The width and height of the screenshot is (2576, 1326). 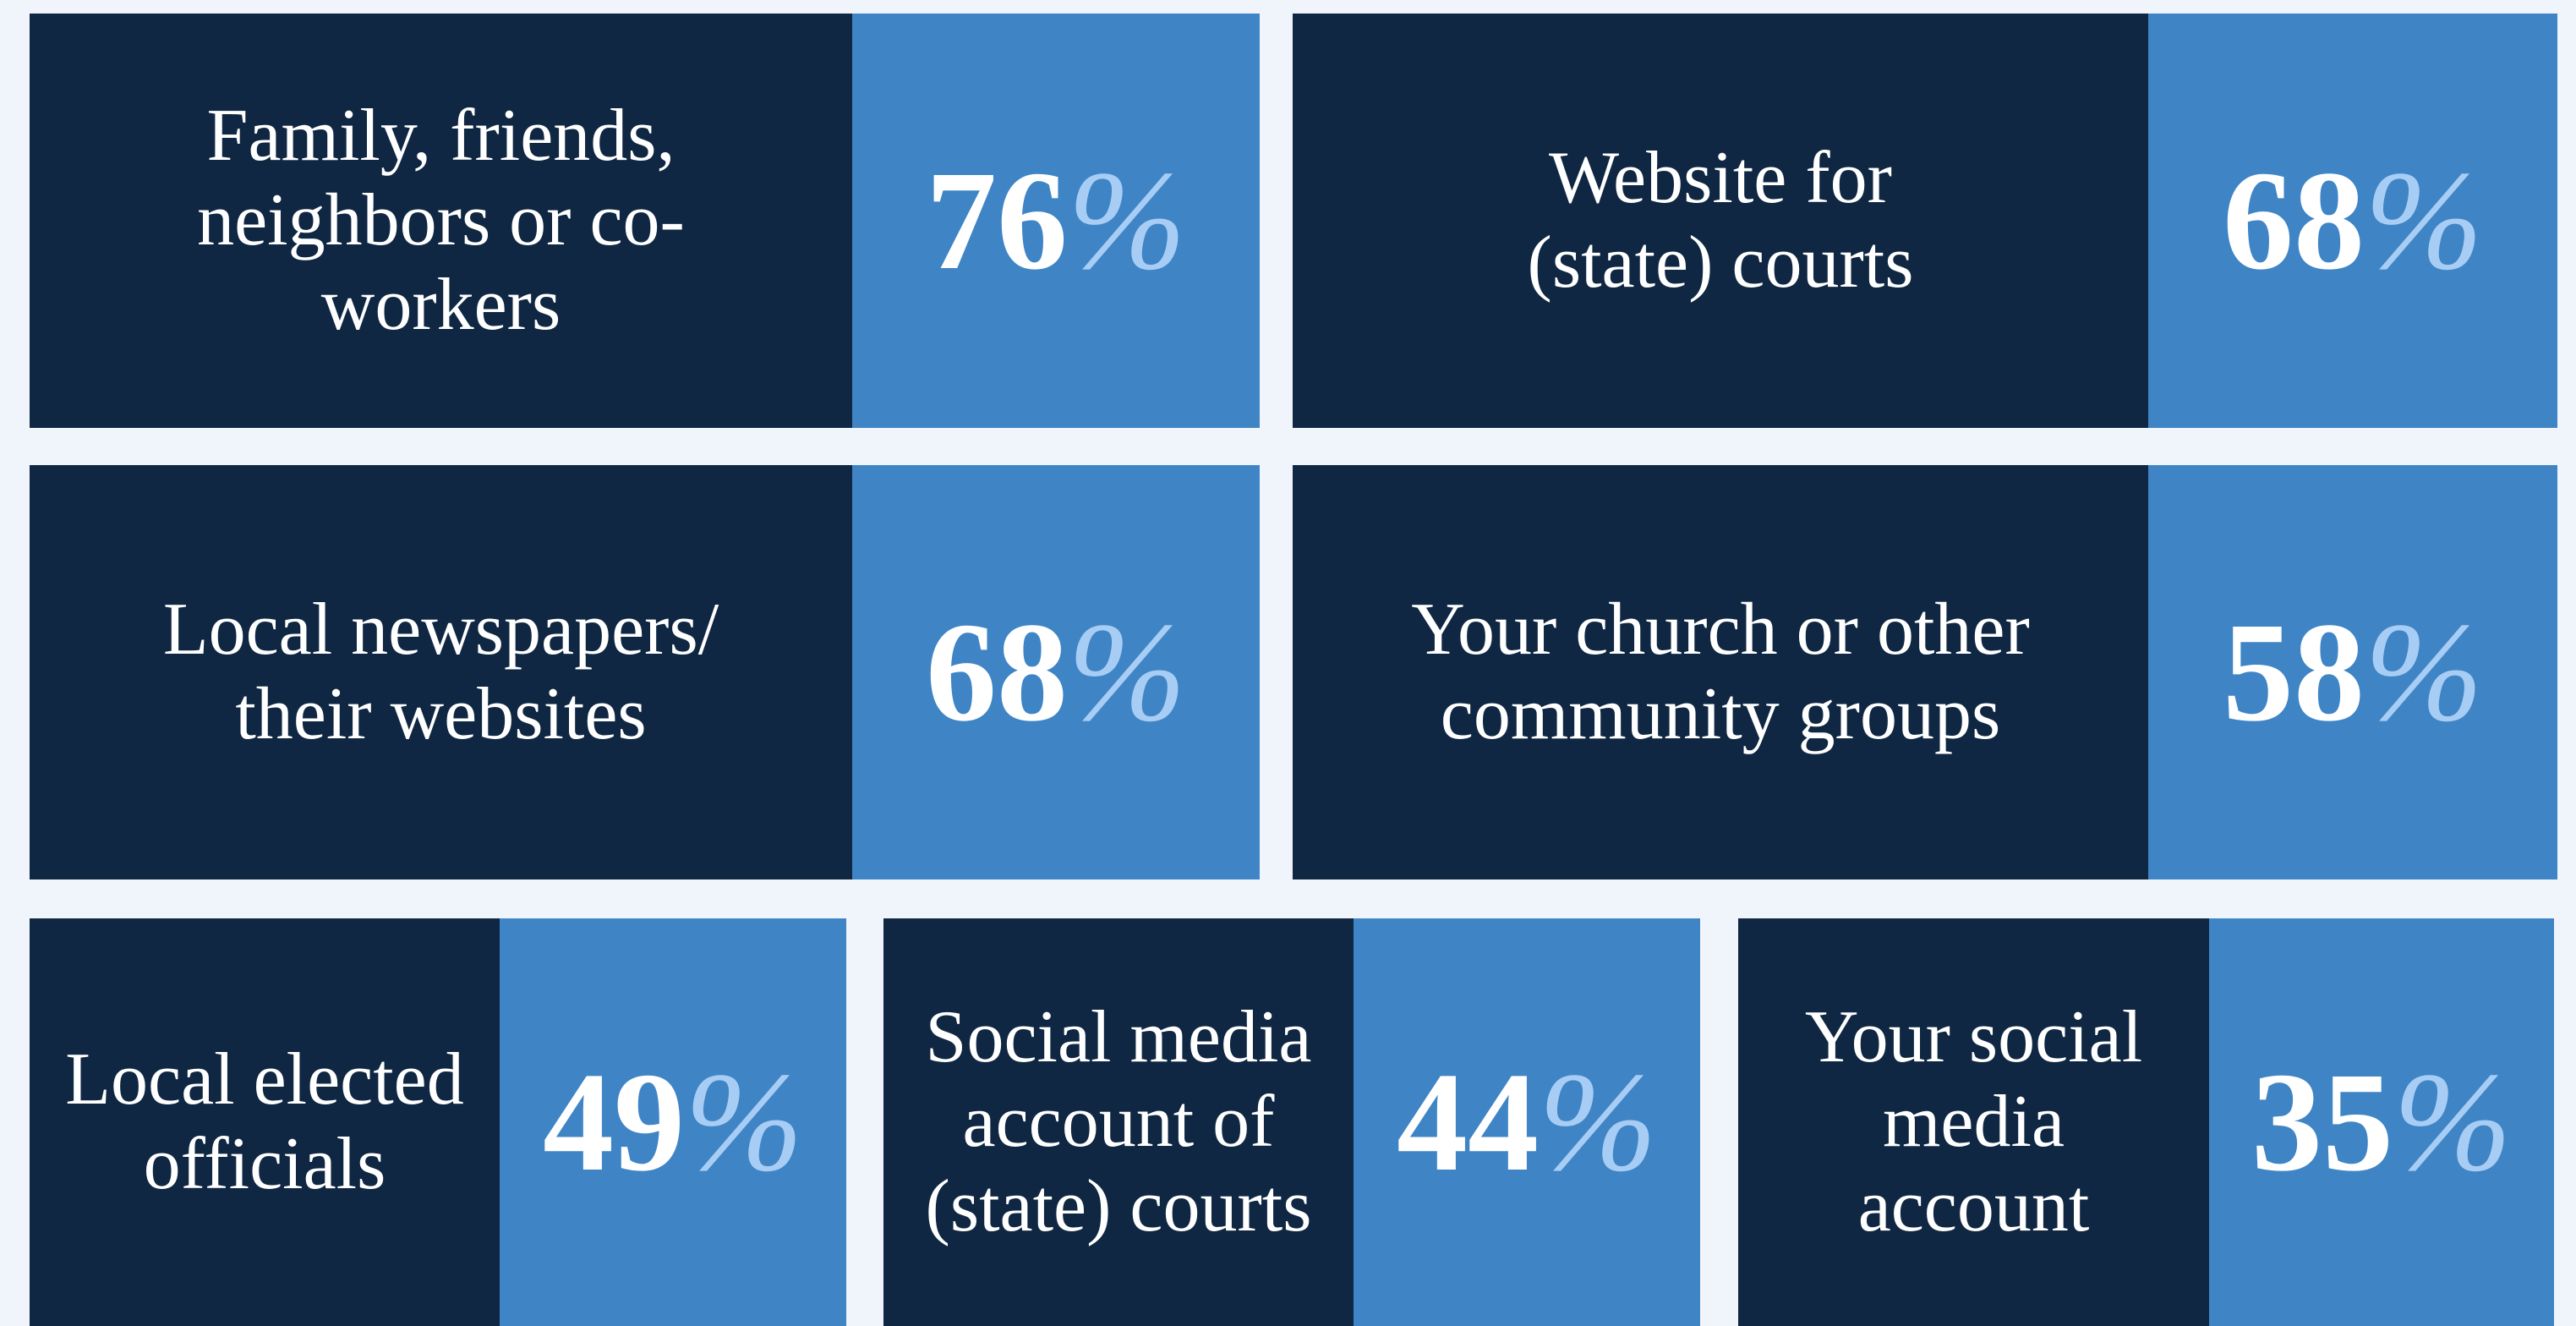 I want to click on stat-label: Social media account of (state) courts, so click(x=1119, y=1121).